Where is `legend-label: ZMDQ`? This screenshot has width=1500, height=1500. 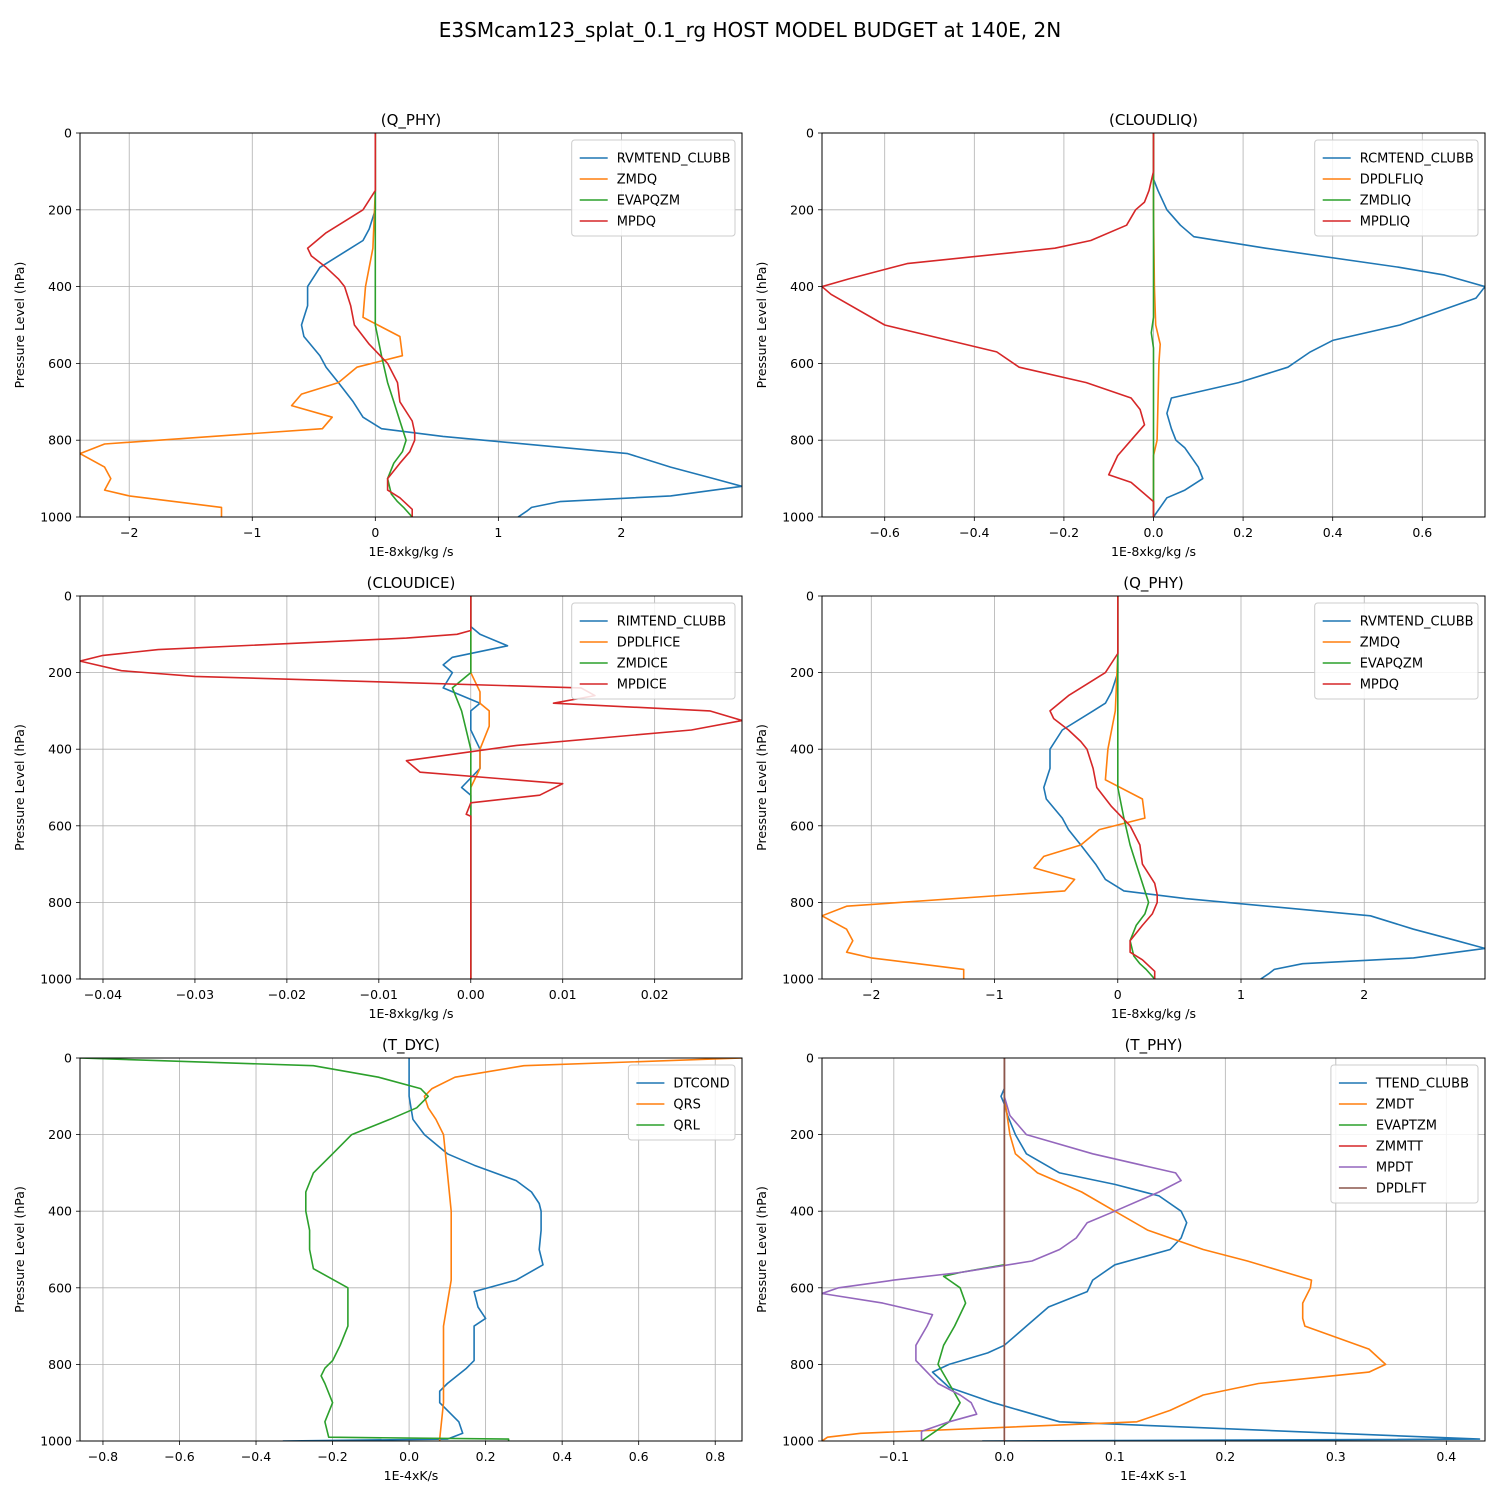 legend-label: ZMDQ is located at coordinates (1380, 643).